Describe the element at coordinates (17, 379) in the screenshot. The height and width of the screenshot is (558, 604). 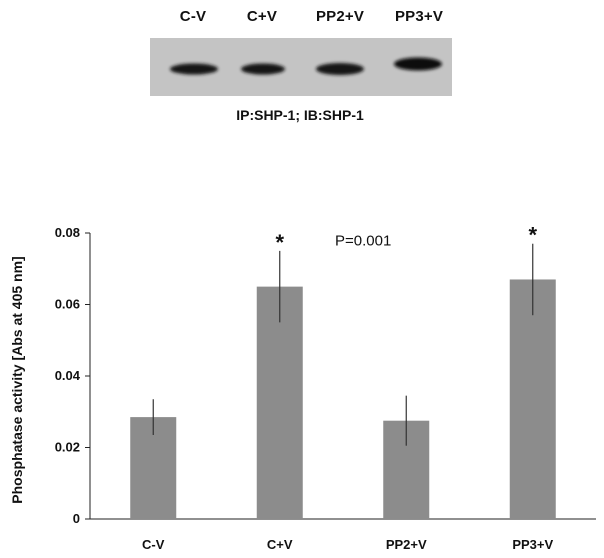
I see `y-axis-label: Phosphatase activity [Abs at 405 nm]` at that location.